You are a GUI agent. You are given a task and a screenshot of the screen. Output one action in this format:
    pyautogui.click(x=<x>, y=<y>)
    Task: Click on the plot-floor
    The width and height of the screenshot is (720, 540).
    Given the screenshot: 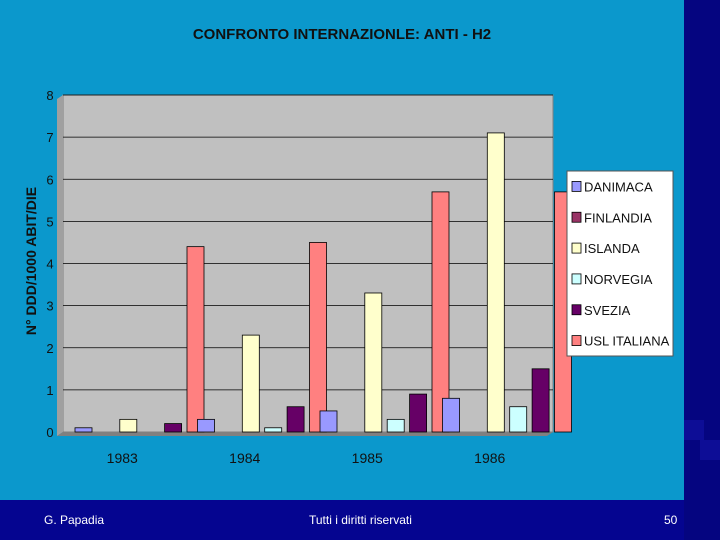 What is the action you would take?
    pyautogui.click(x=305, y=434)
    